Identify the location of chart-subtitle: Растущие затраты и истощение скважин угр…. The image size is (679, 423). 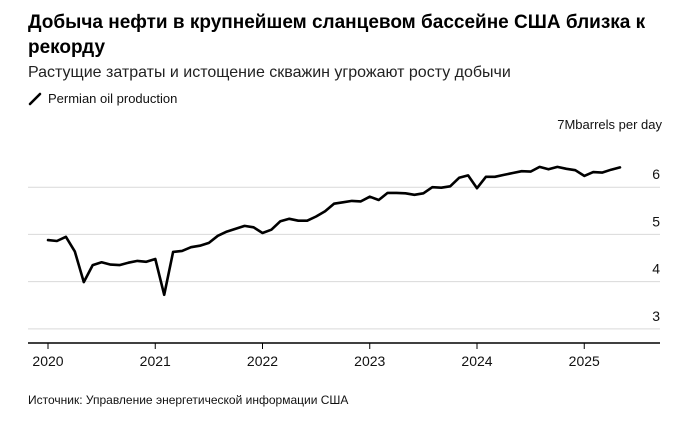
(269, 72).